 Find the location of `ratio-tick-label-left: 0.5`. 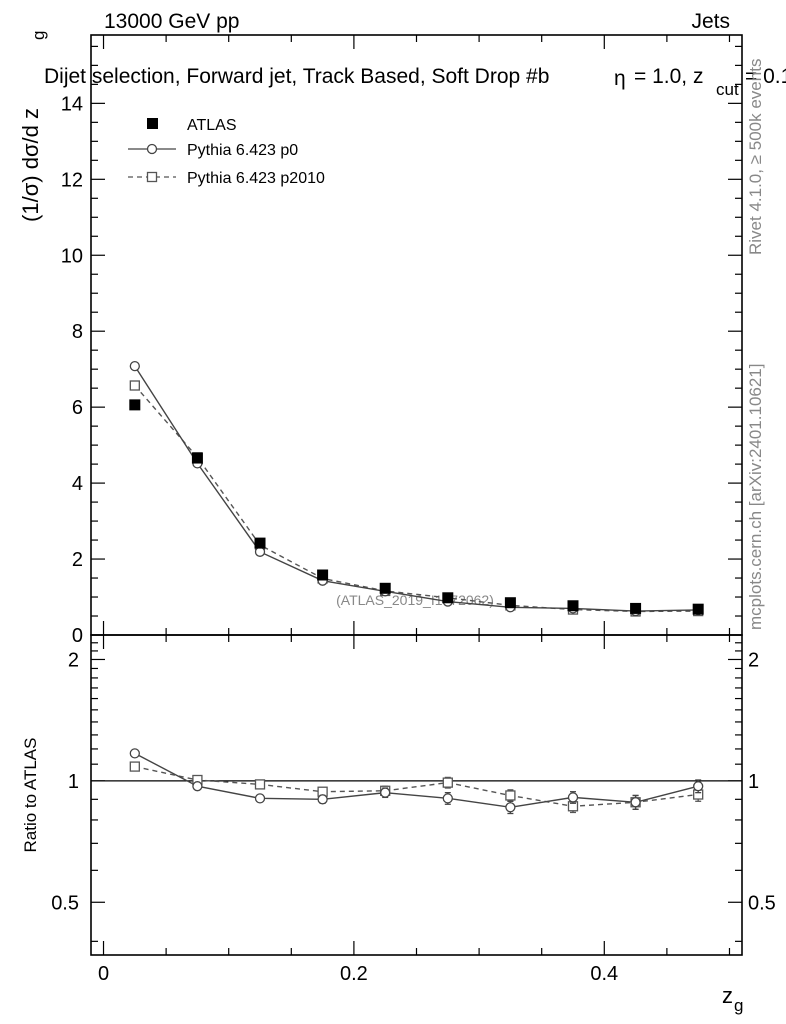

ratio-tick-label-left: 0.5 is located at coordinates (65, 903).